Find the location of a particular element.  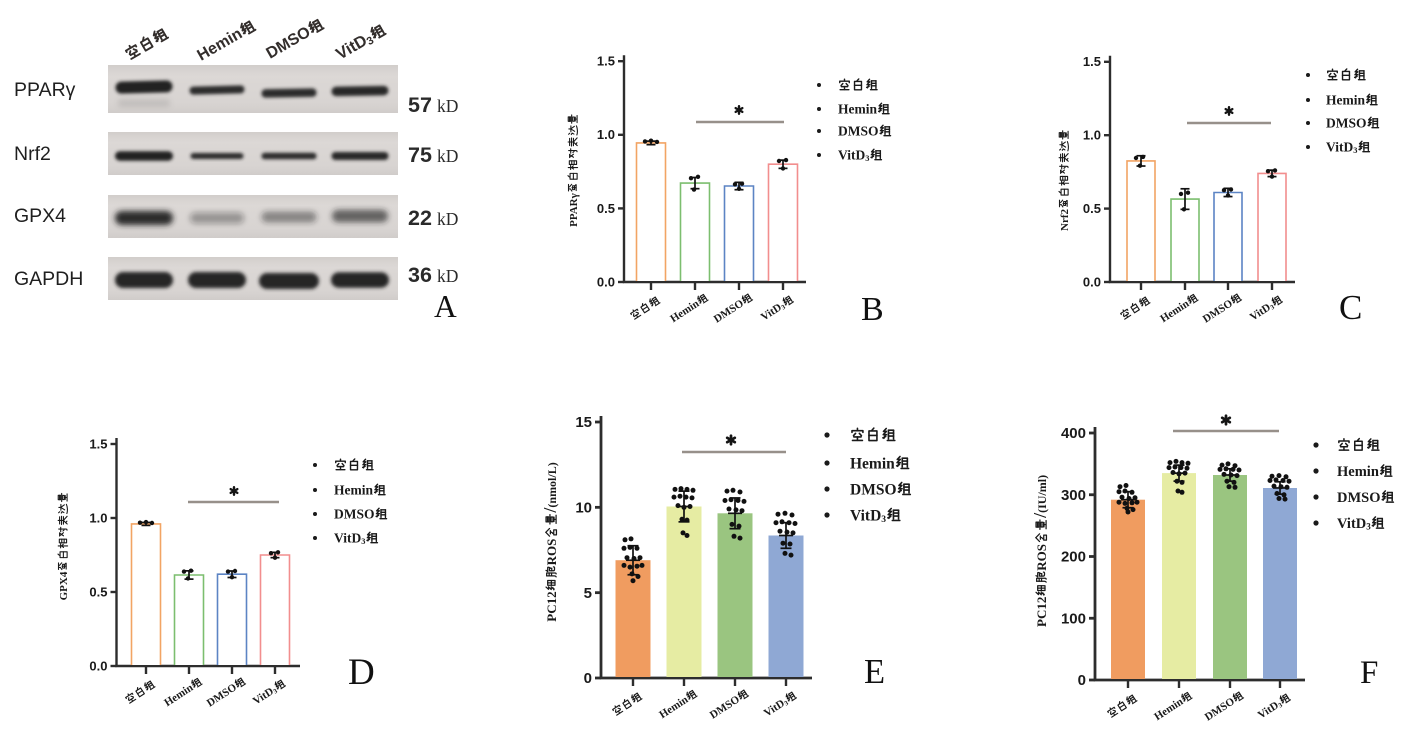

svg-text: 100 is located at coordinates (1073, 618).